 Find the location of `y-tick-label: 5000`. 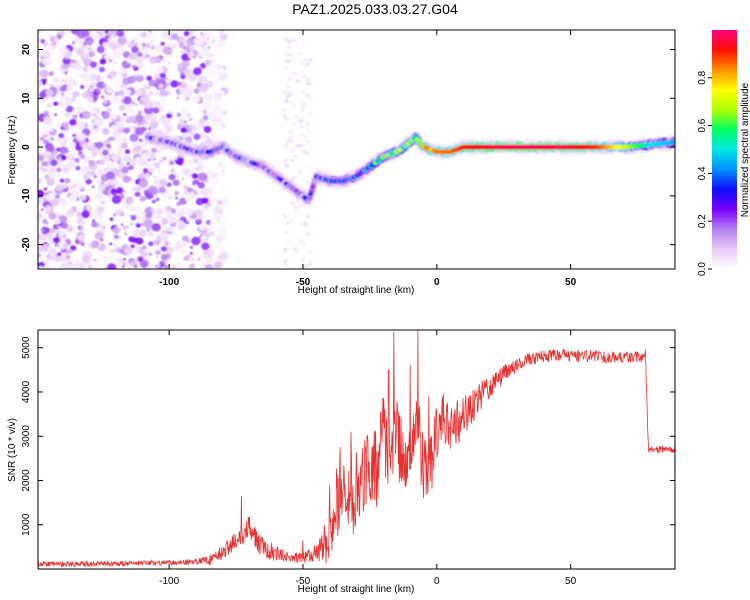

y-tick-label: 5000 is located at coordinates (26, 347).